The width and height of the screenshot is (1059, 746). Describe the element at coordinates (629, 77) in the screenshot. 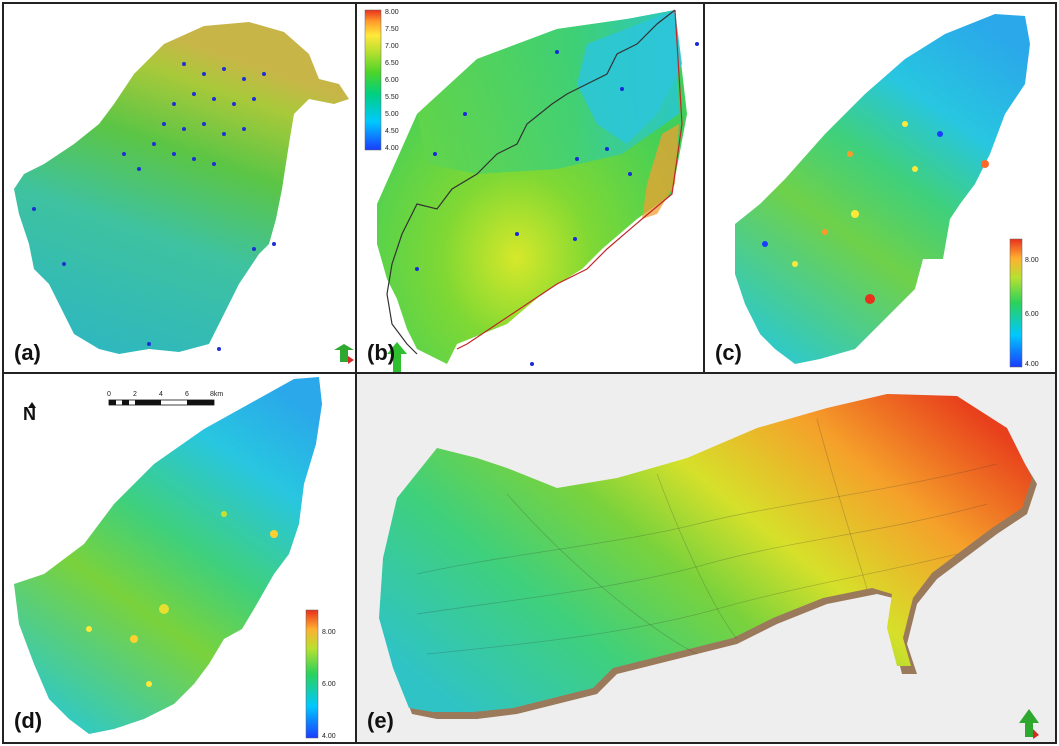

I see `field-map-northeast` at that location.